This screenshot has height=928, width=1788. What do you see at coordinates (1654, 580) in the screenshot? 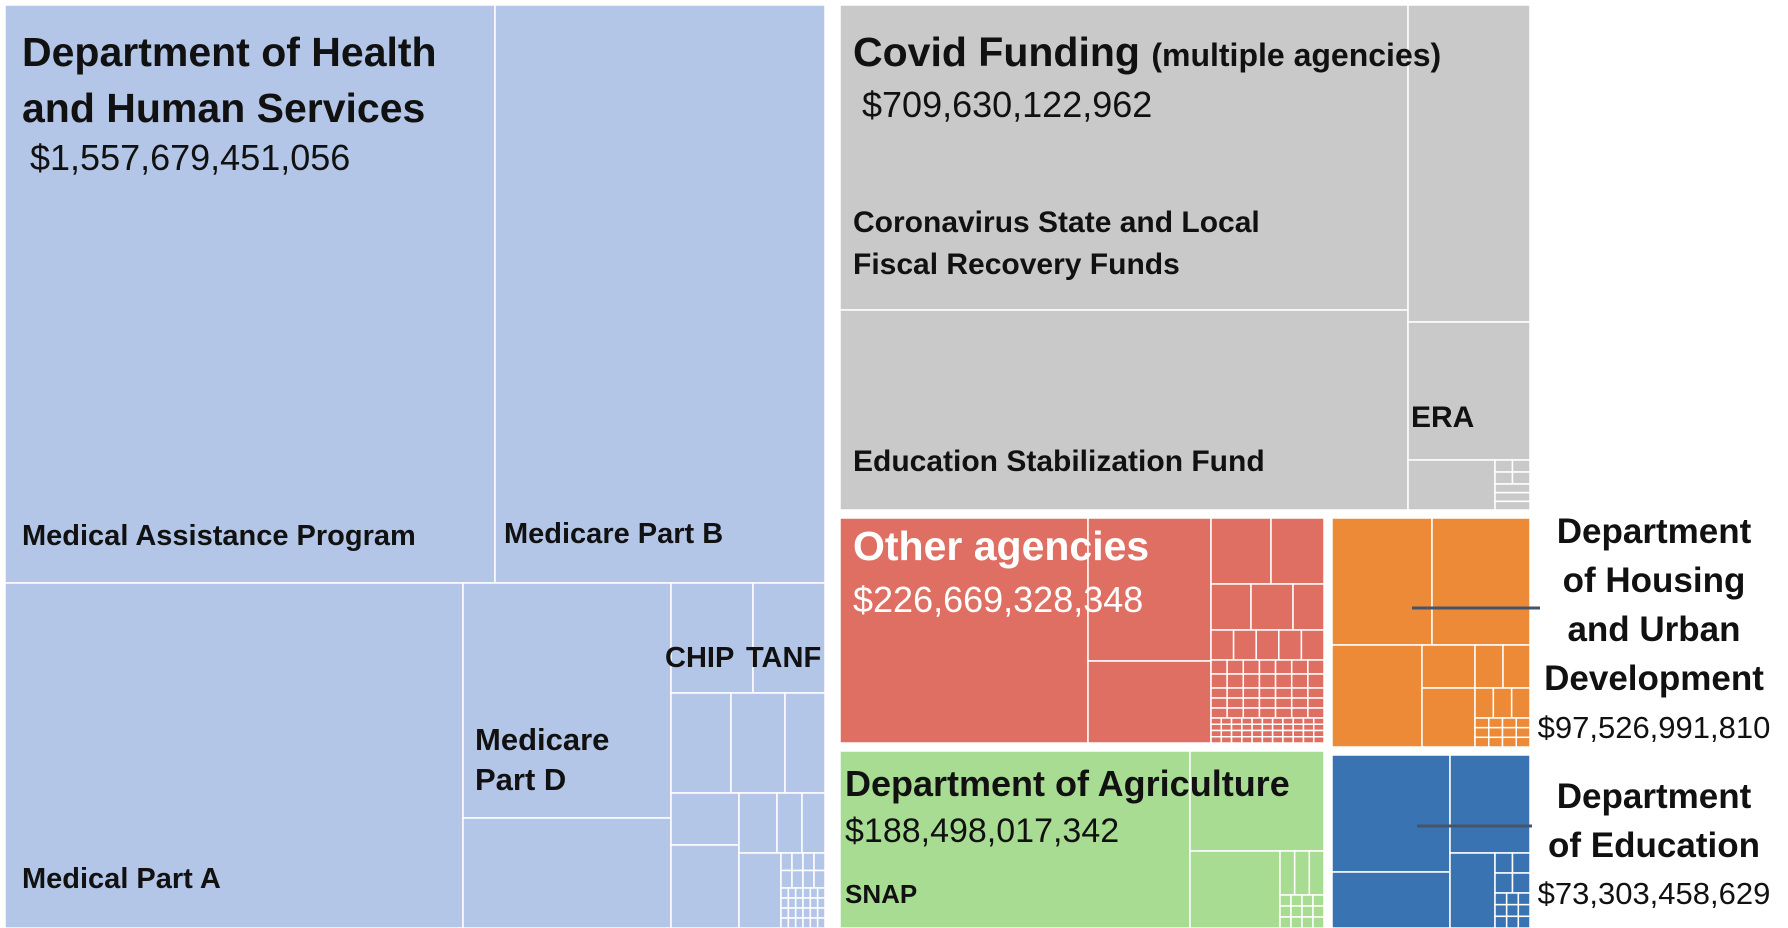
I see `group-title-hud: of Housing` at bounding box center [1654, 580].